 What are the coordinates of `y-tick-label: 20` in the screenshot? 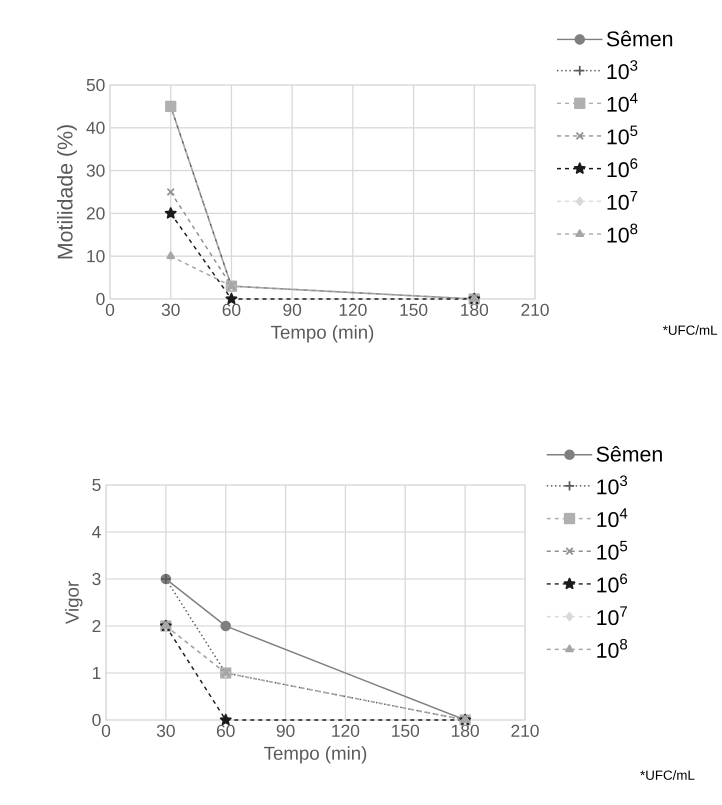 It's located at (95, 213).